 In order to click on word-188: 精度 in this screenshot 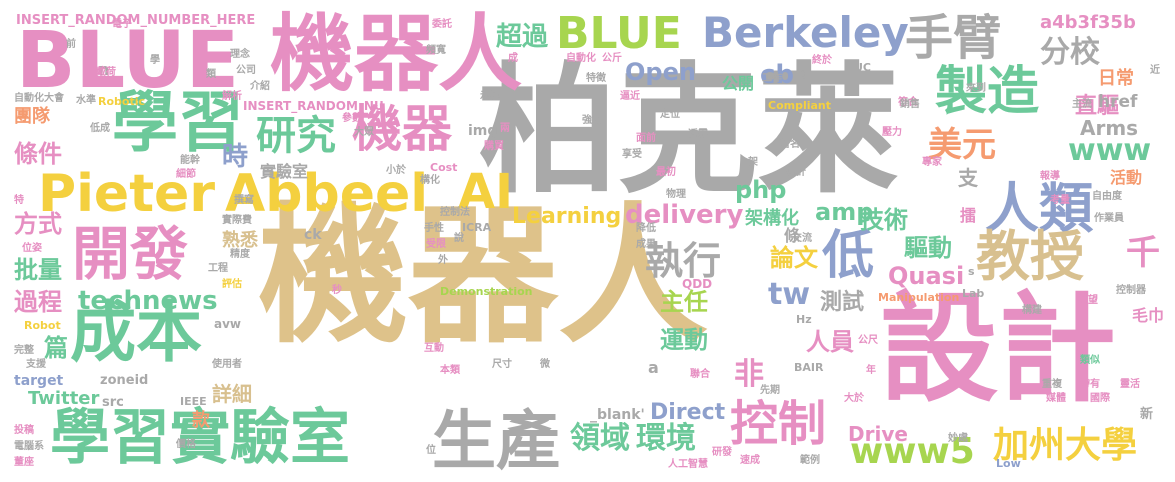, I will do `click(240, 254)`.